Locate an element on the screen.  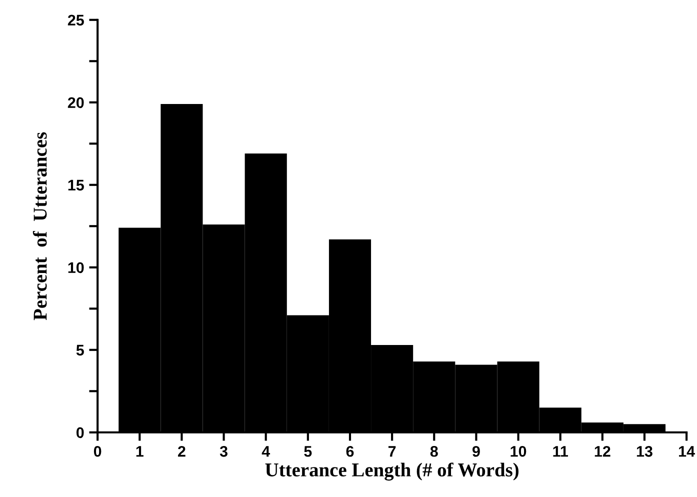
x-tick-label: 4 is located at coordinates (266, 451).